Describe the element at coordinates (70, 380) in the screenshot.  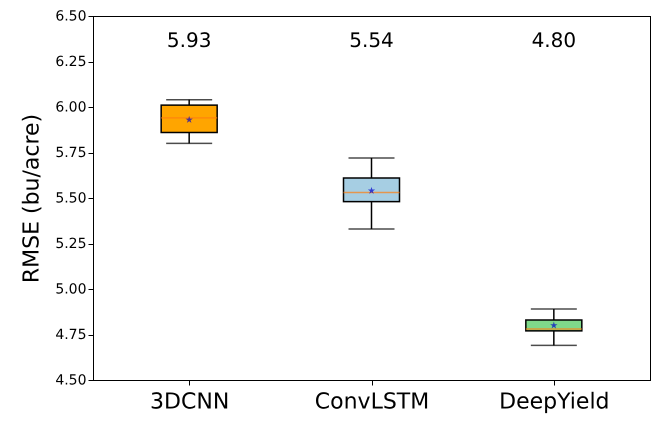
I see `y-tick-label: 4.50` at that location.